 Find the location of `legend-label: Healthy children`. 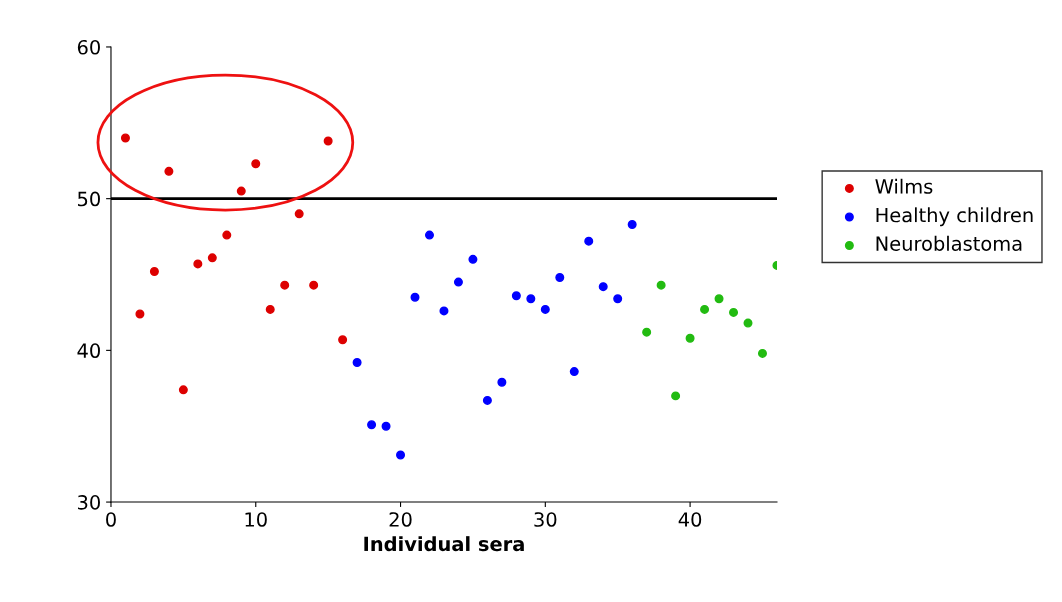

legend-label: Healthy children is located at coordinates (954, 217).